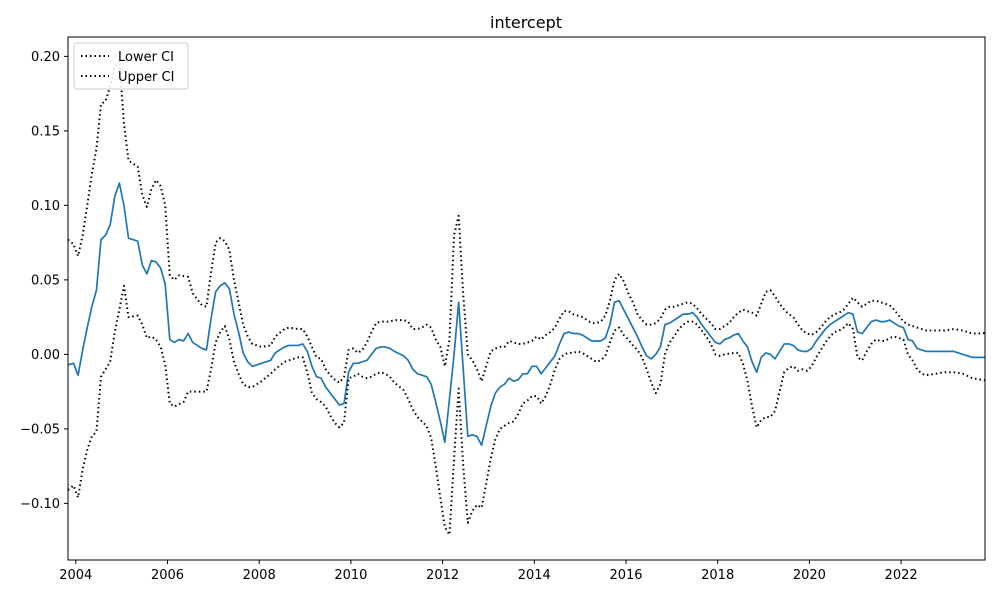 The height and width of the screenshot is (604, 1000). What do you see at coordinates (534, 575) in the screenshot?
I see `x-tick-label: 2014` at bounding box center [534, 575].